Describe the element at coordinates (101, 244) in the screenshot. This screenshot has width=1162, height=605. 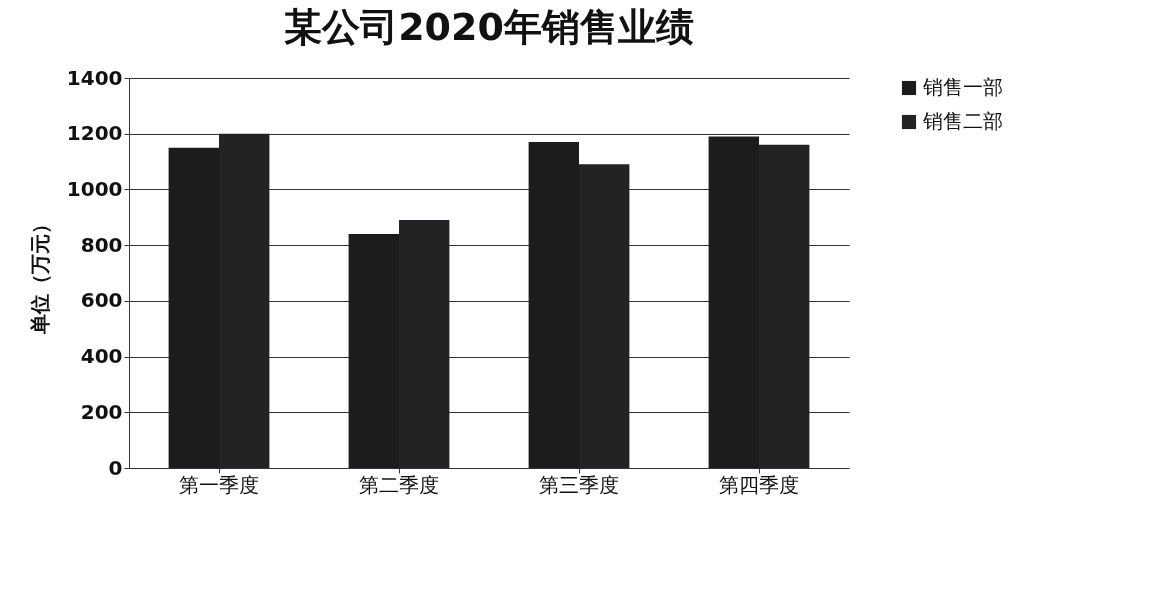
I see `y-tick-label: 800` at that location.